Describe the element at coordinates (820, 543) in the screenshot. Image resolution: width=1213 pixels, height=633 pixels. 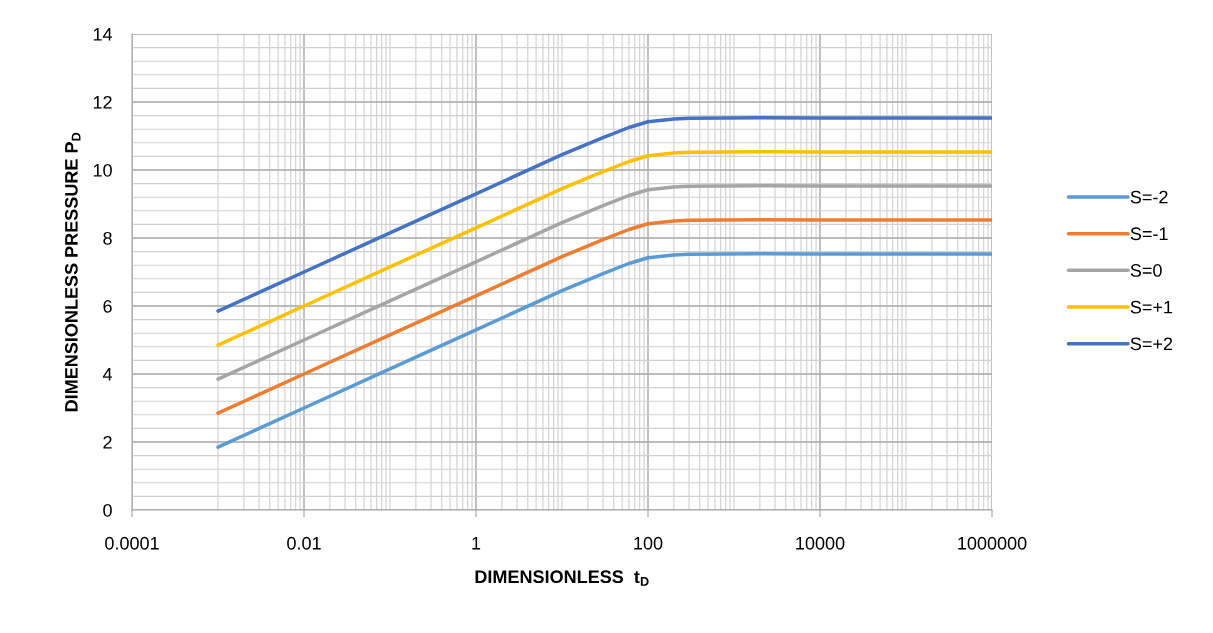
I see `x-tick-label: 10000` at that location.